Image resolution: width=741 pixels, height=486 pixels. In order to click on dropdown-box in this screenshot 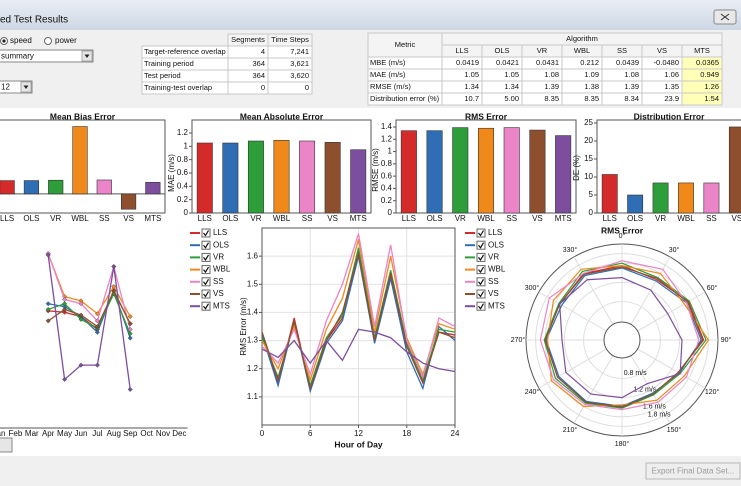, I will do `click(47, 56)`.